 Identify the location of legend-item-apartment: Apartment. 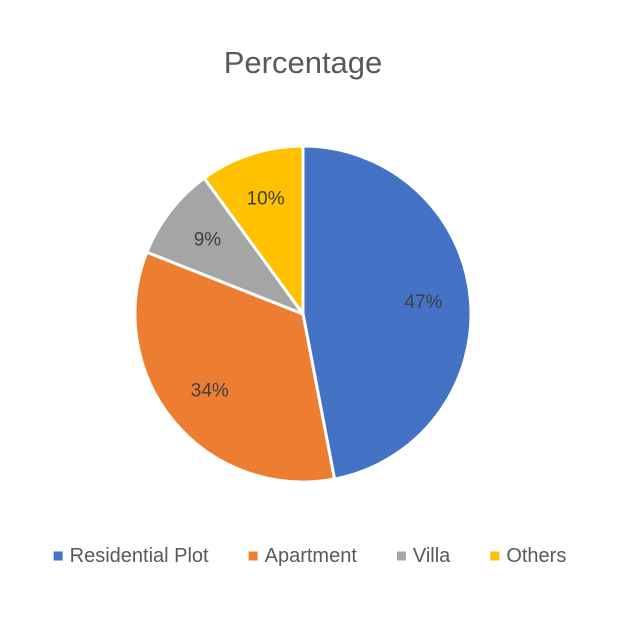
(303, 556).